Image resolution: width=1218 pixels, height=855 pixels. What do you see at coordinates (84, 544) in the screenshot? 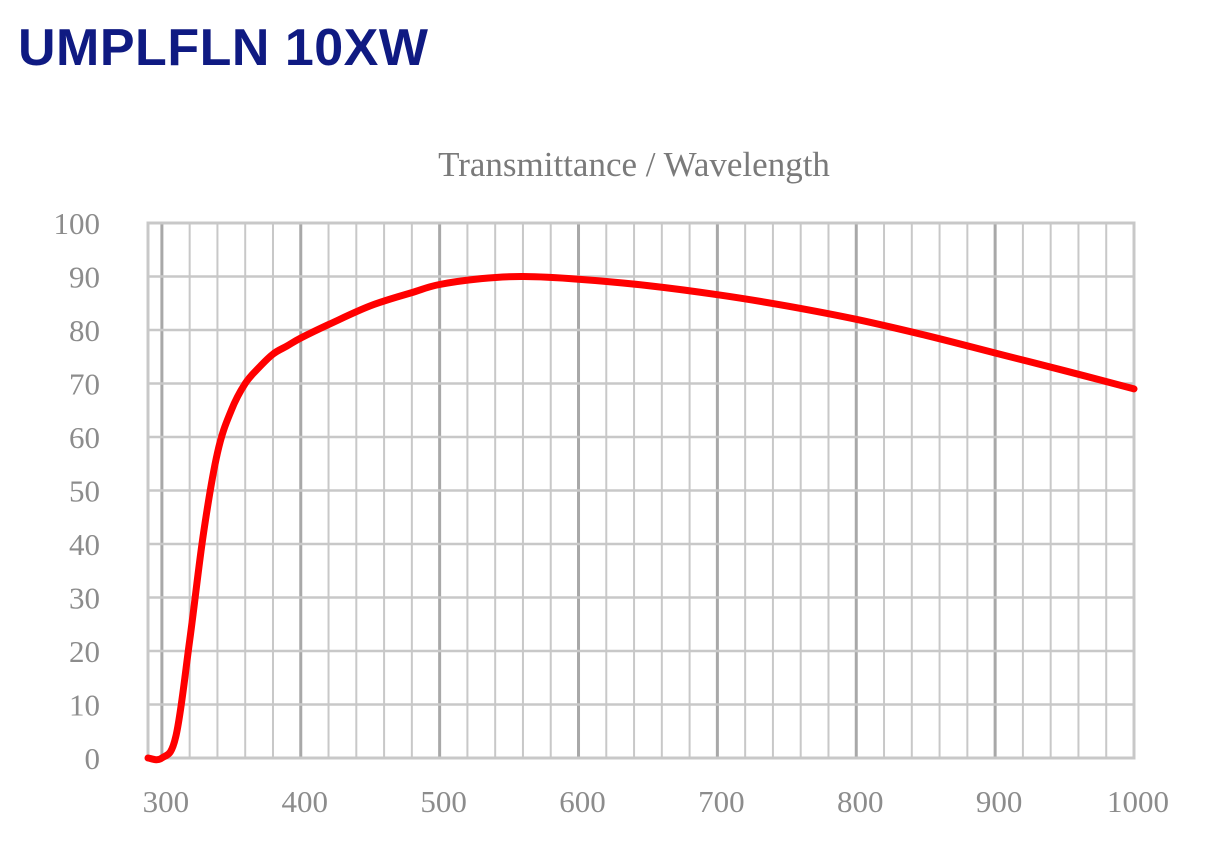
I see `y-tick-label: 40` at bounding box center [84, 544].